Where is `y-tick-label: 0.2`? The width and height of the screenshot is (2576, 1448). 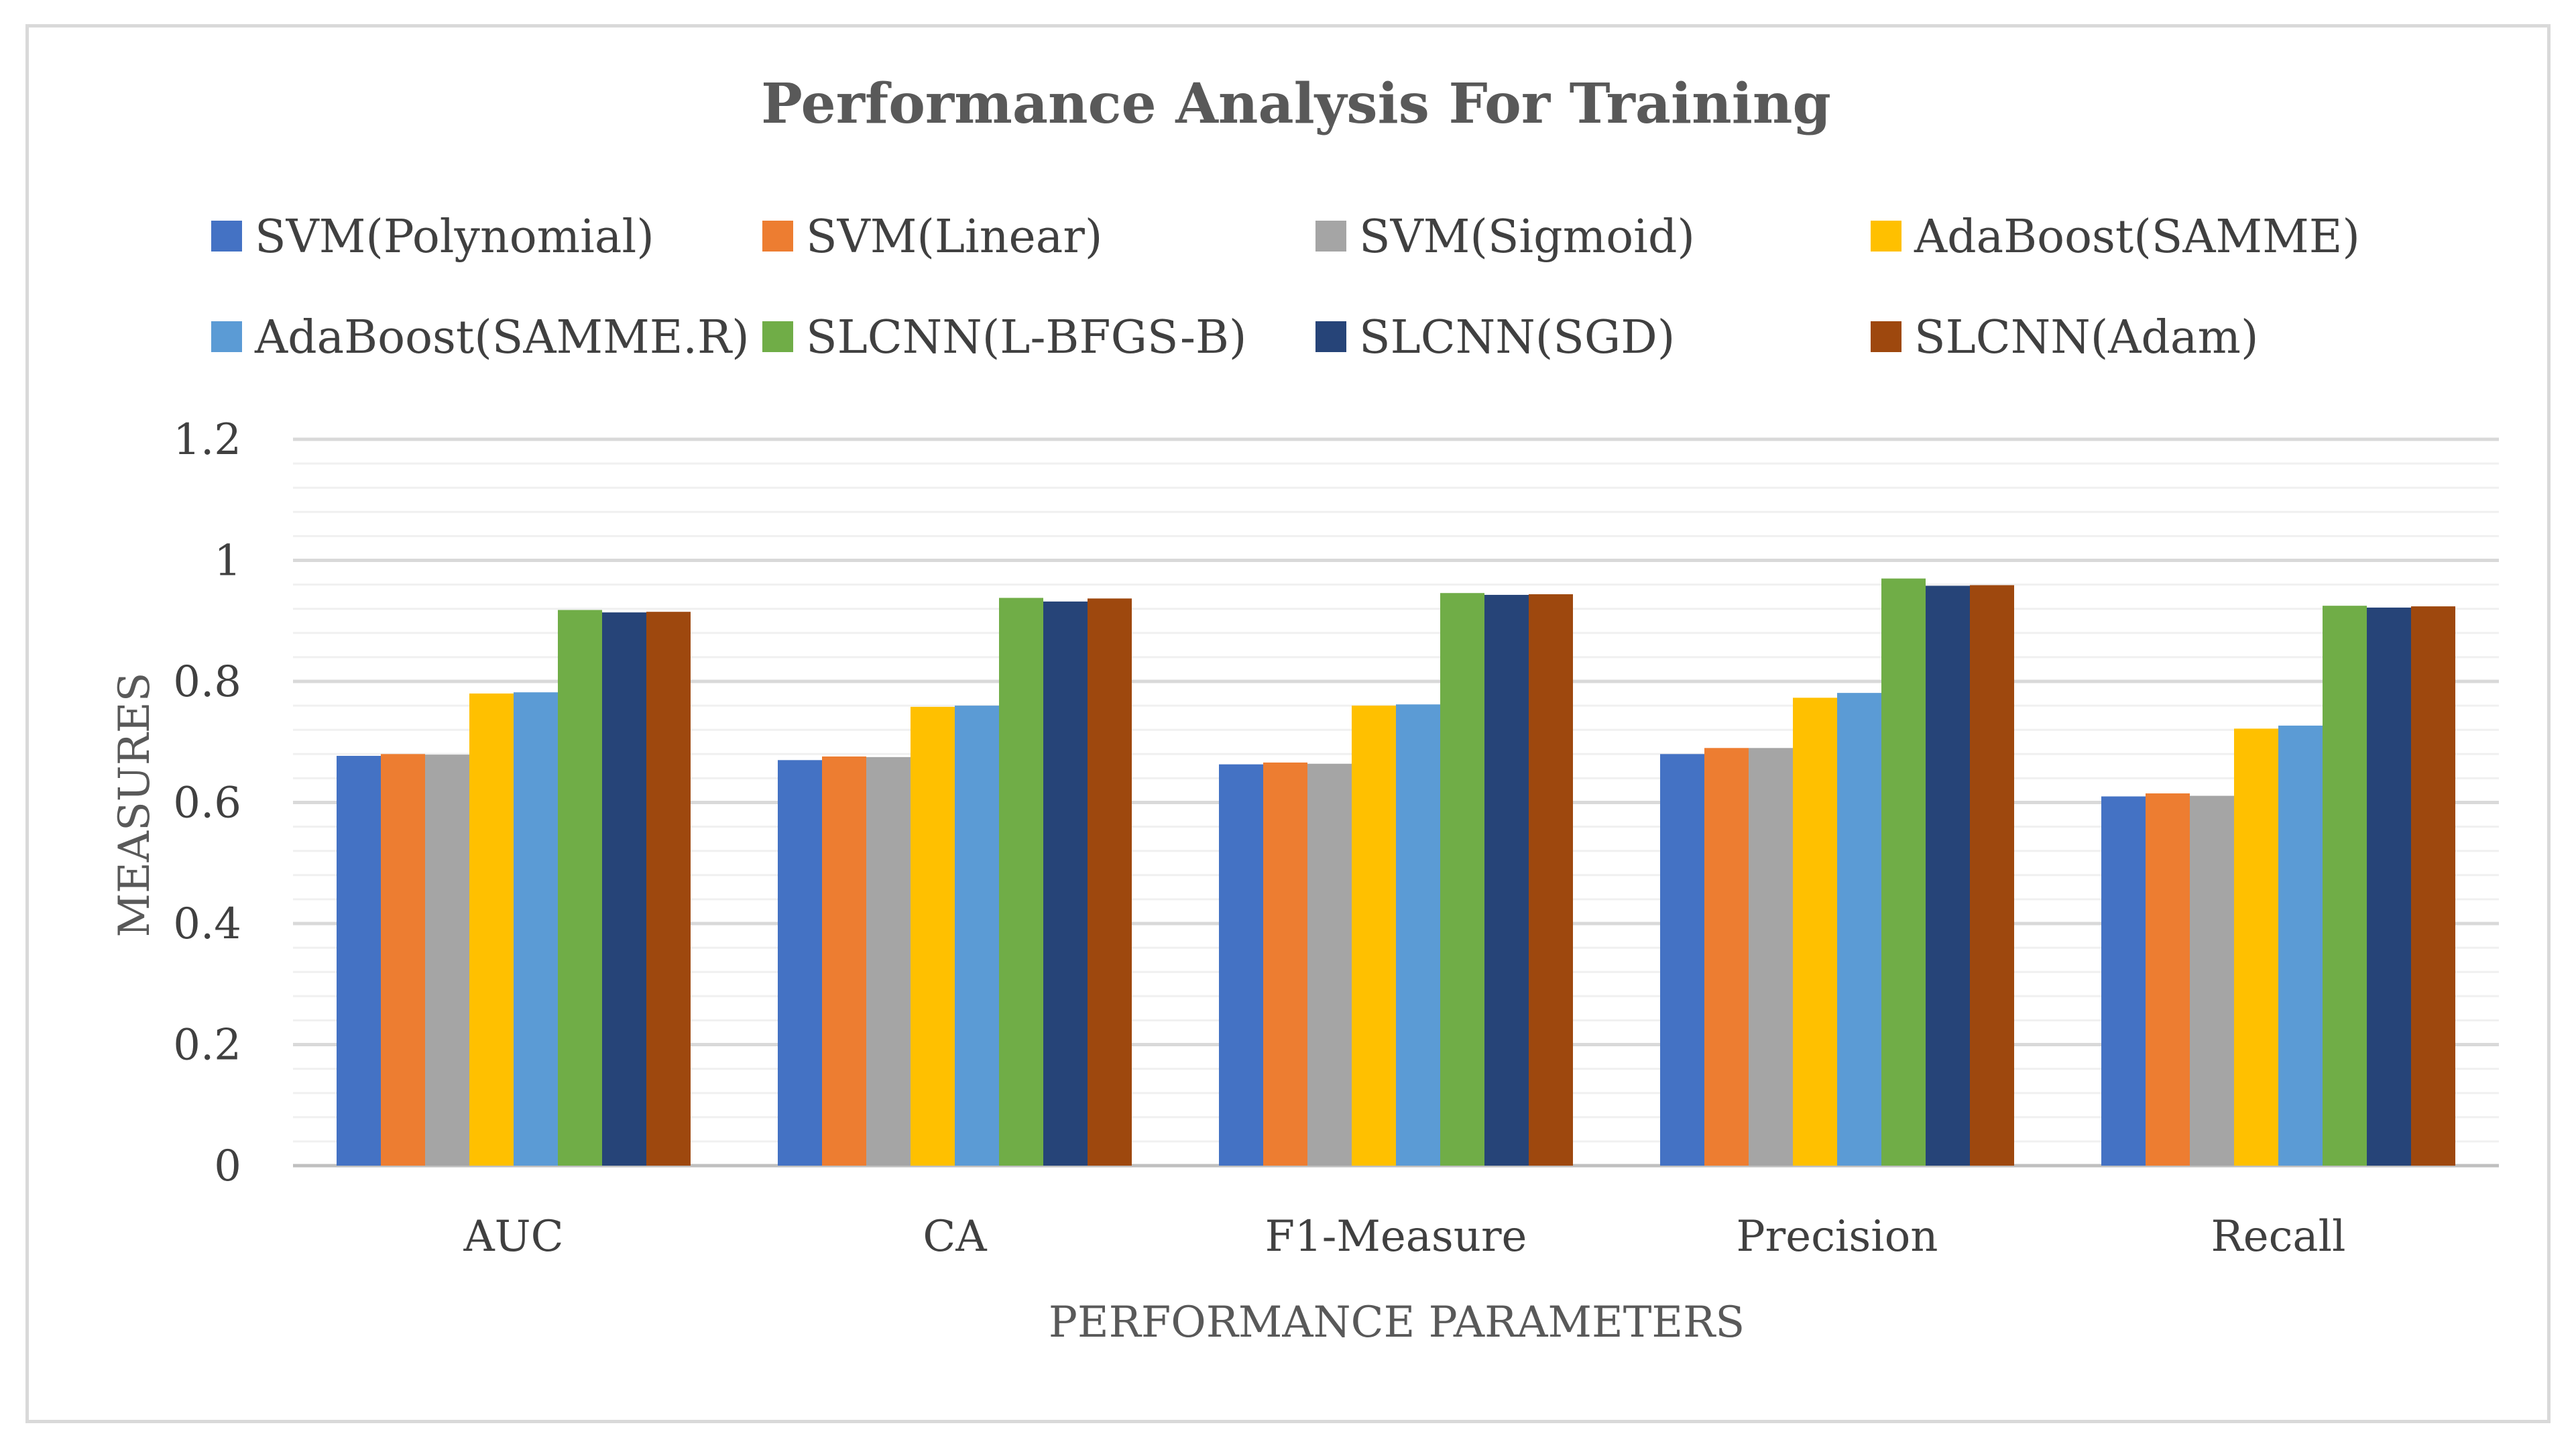 y-tick-label: 0.2 is located at coordinates (207, 1045).